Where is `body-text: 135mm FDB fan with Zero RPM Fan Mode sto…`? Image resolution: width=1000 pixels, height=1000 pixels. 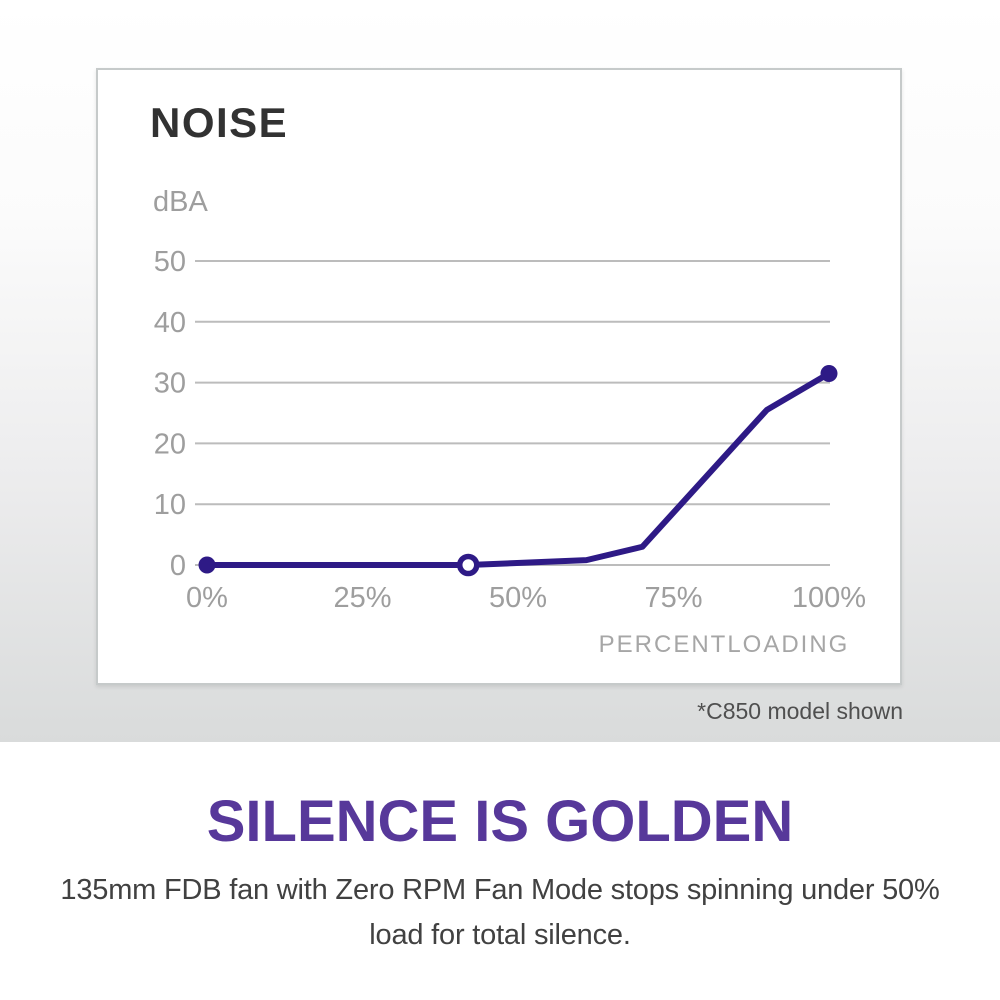 body-text: 135mm FDB fan with Zero RPM Fan Mode sto… is located at coordinates (500, 913).